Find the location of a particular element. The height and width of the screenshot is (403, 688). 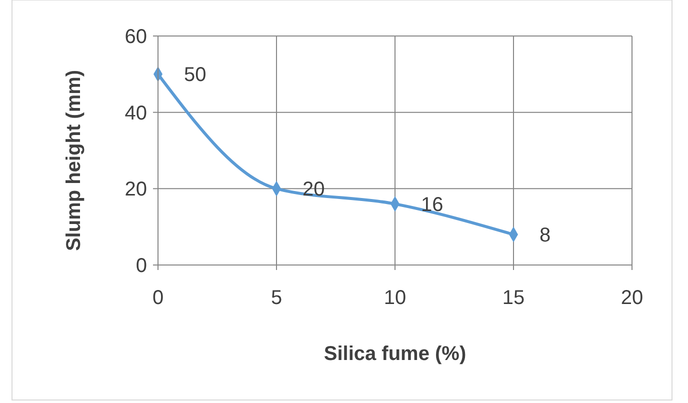

x-tick-label: 5 is located at coordinates (276, 298).